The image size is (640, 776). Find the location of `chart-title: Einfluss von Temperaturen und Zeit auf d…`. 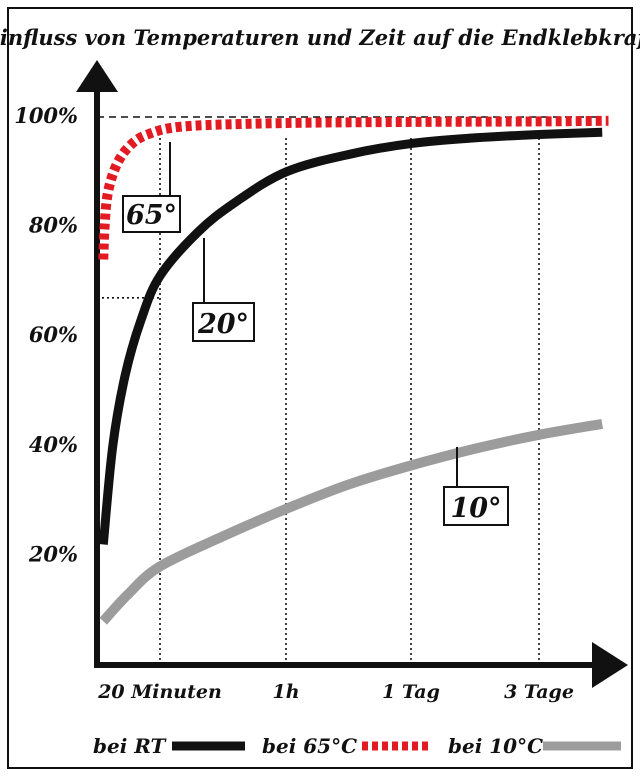

chart-title: Einfluss von Temperaturen und Zeit auf d… is located at coordinates (320, 37).